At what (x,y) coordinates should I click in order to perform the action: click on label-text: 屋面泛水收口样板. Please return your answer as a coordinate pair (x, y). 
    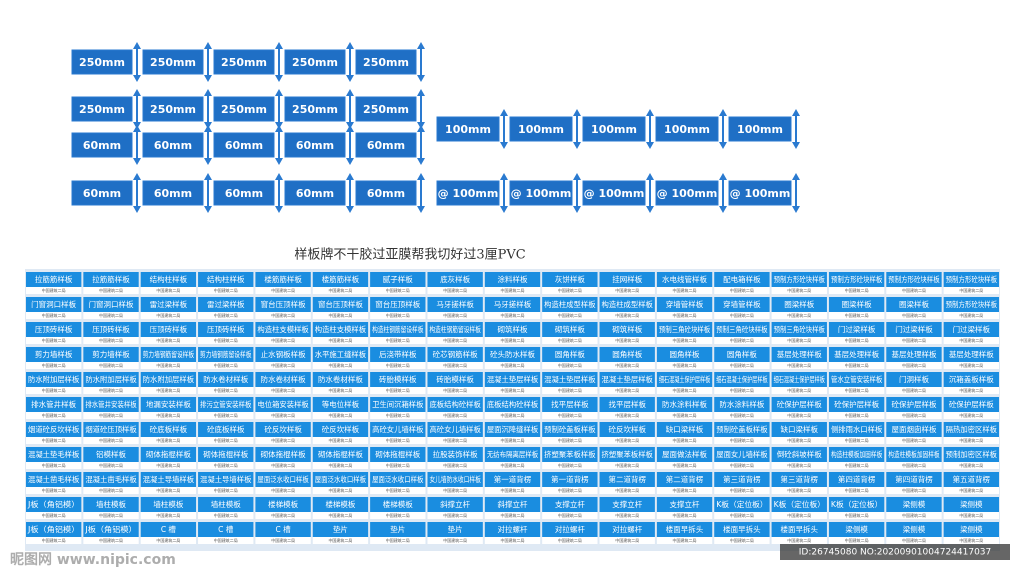
    Looking at the image, I should click on (341, 479).